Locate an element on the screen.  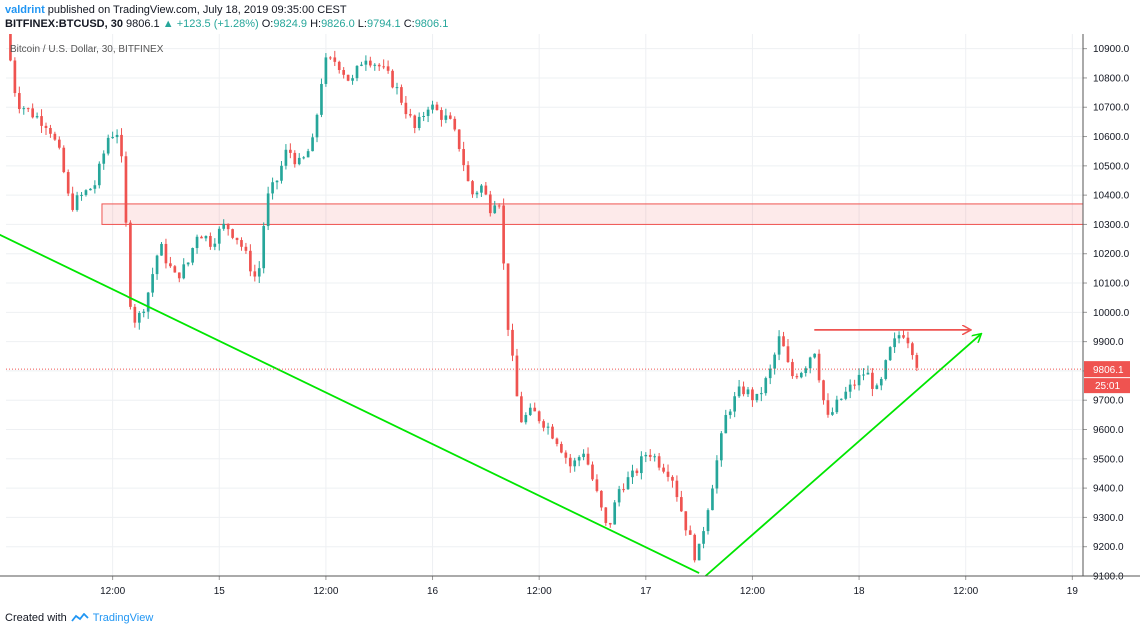
x-tick-label: 19 is located at coordinates (1073, 591).